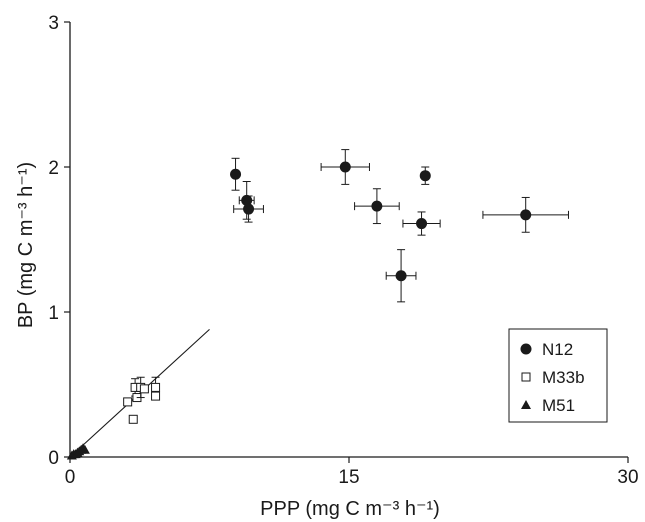  What do you see at coordinates (558, 405) in the screenshot?
I see `legend-label: M51` at bounding box center [558, 405].